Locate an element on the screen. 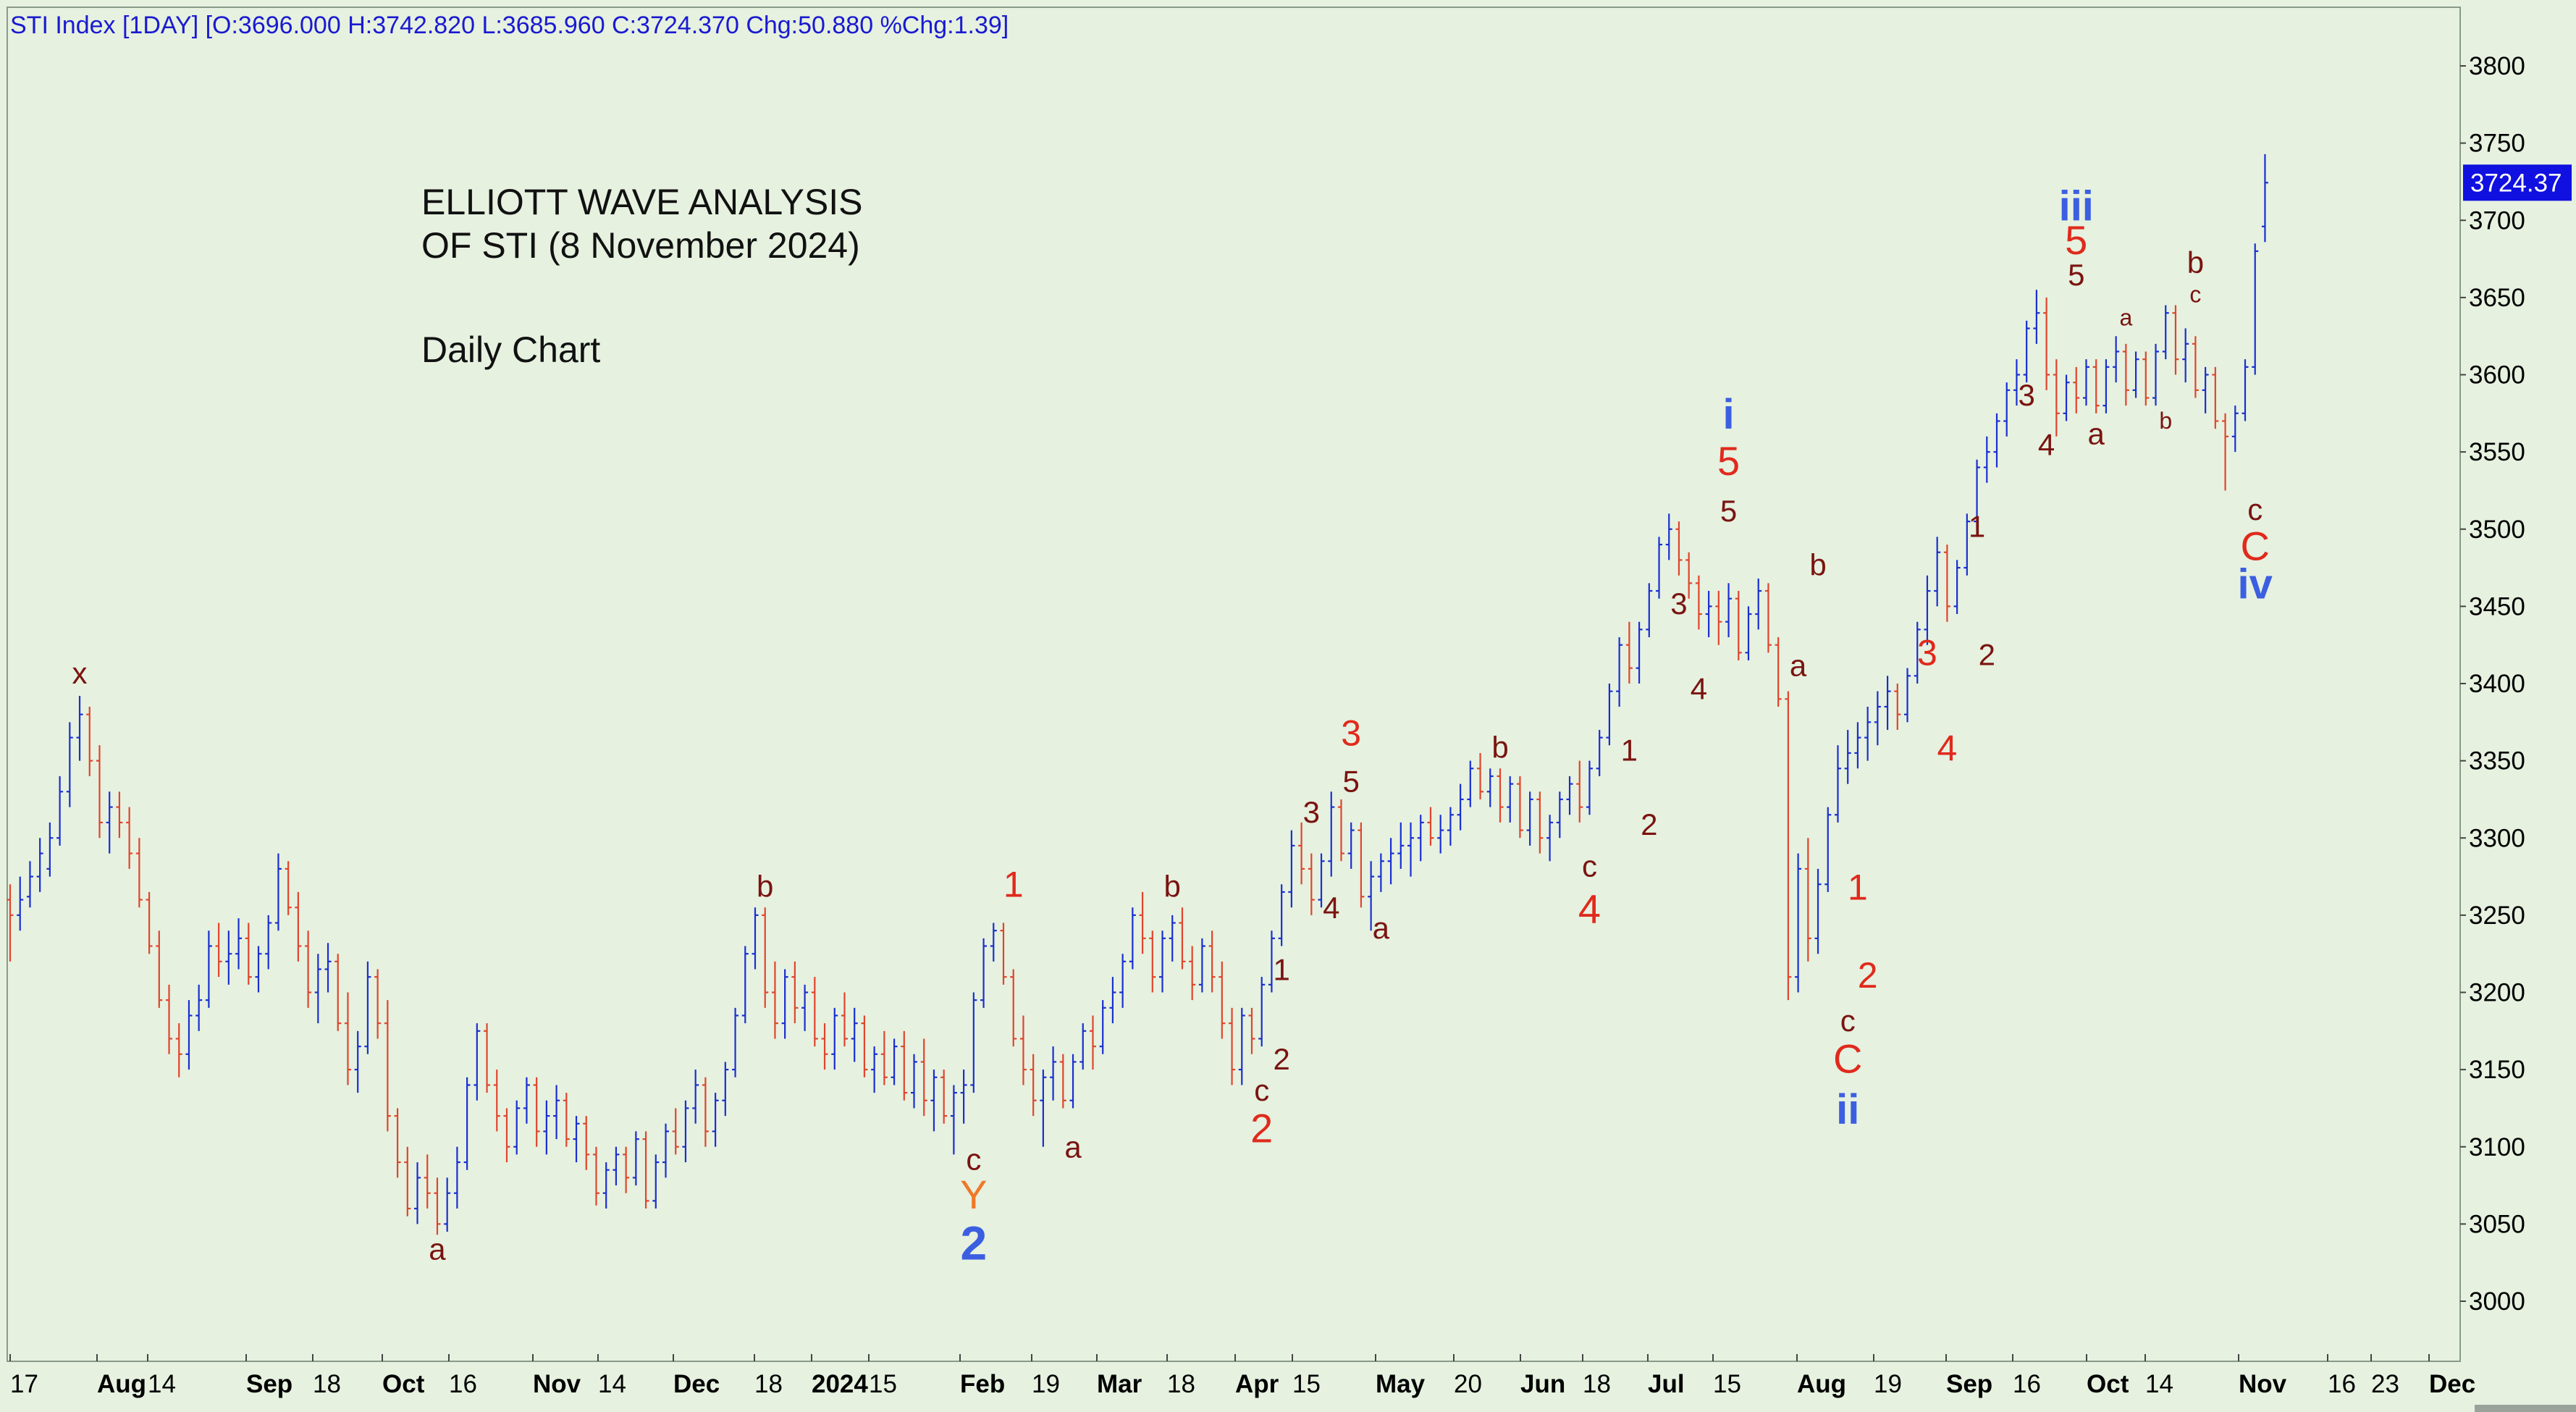  y-tick-label: 3150 is located at coordinates (2497, 1070).